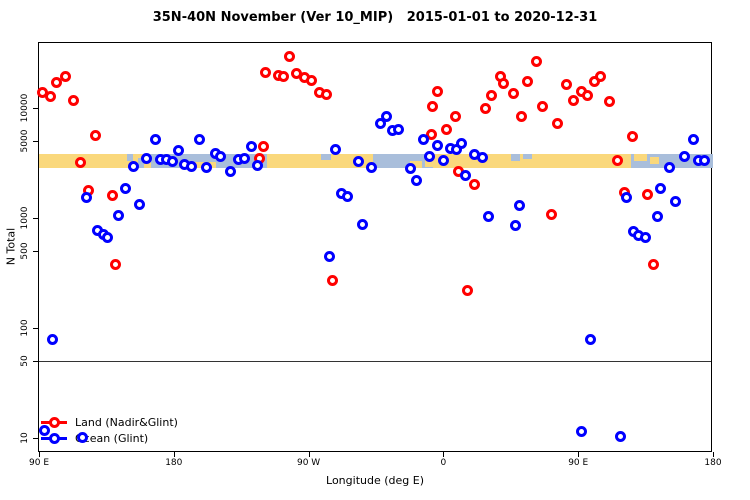 This screenshot has height=500, width=750. What do you see at coordinates (375, 480) in the screenshot?
I see `x-axis-title: Longitude (deg E)` at bounding box center [375, 480].